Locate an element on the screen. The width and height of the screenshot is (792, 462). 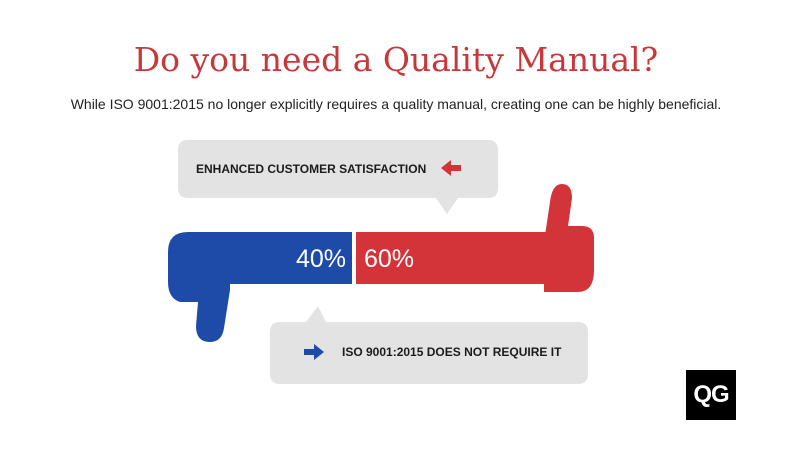
page-title: Do you need a Quality Manual? is located at coordinates (396, 59).